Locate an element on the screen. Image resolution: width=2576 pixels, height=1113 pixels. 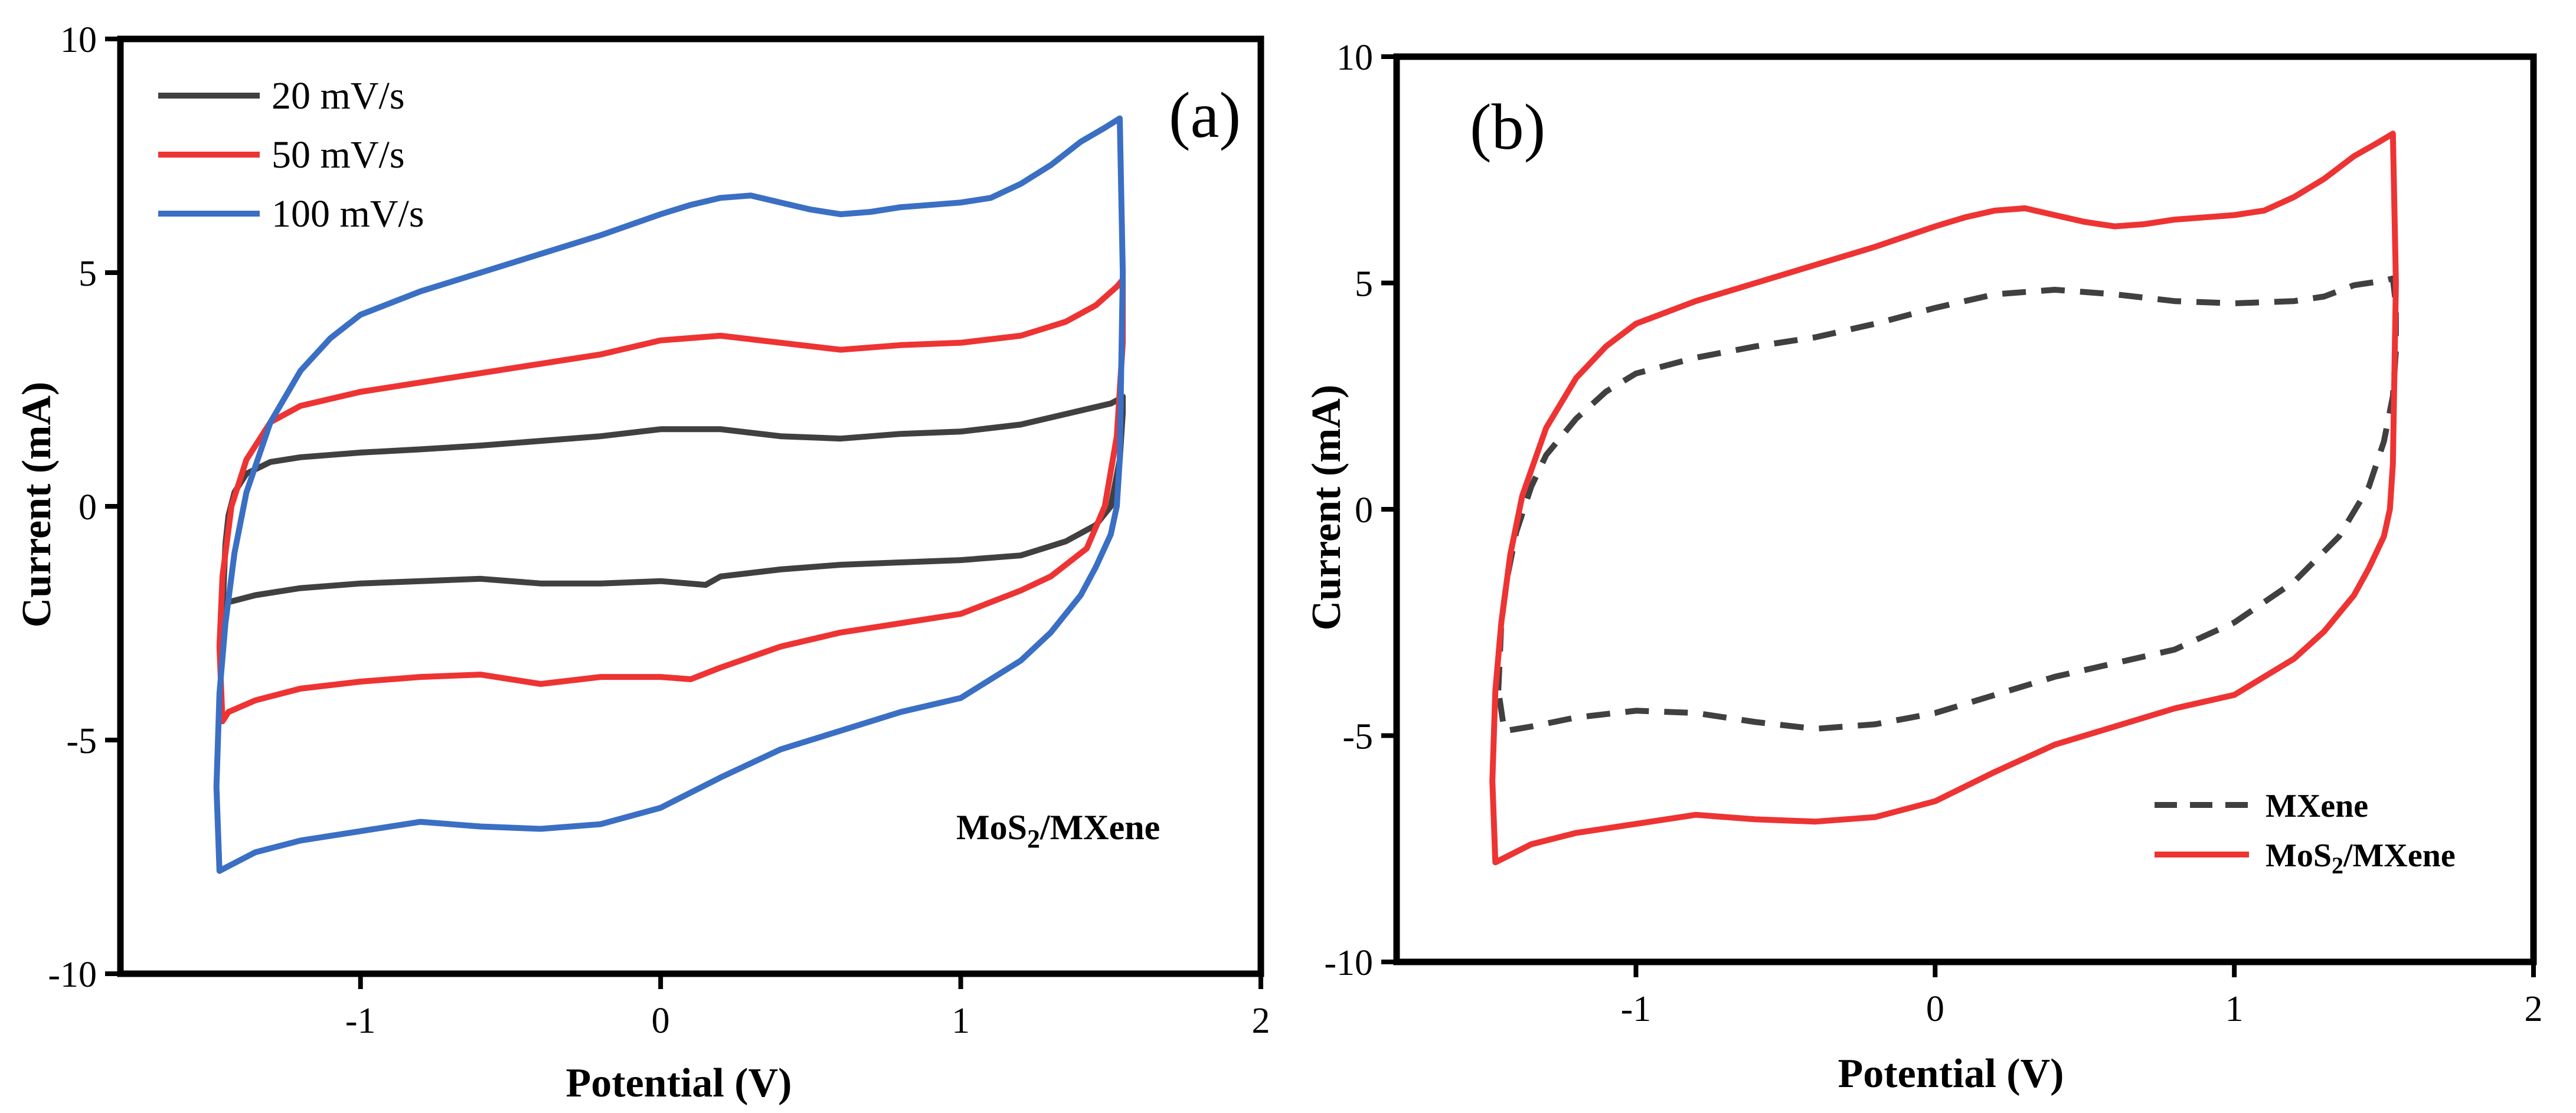
series-line-mxene is located at coordinates (1947, 504).